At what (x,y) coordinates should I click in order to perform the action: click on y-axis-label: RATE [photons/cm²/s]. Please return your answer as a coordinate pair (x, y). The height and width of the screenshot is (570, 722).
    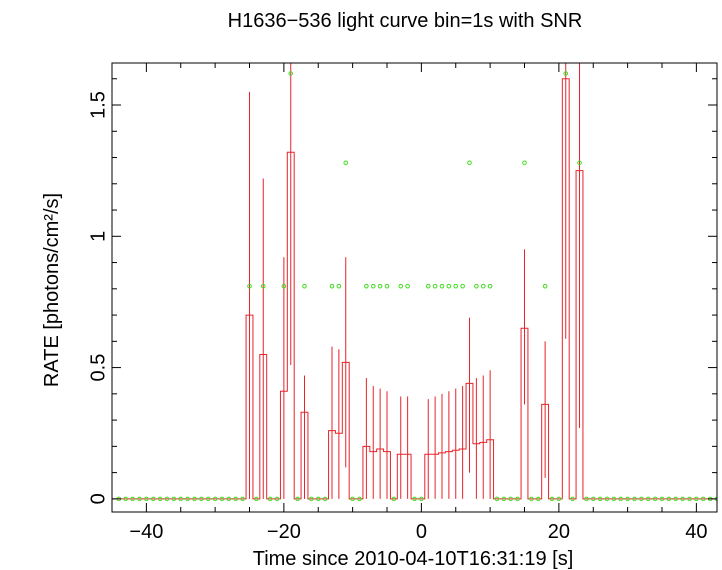
    Looking at the image, I should click on (52, 290).